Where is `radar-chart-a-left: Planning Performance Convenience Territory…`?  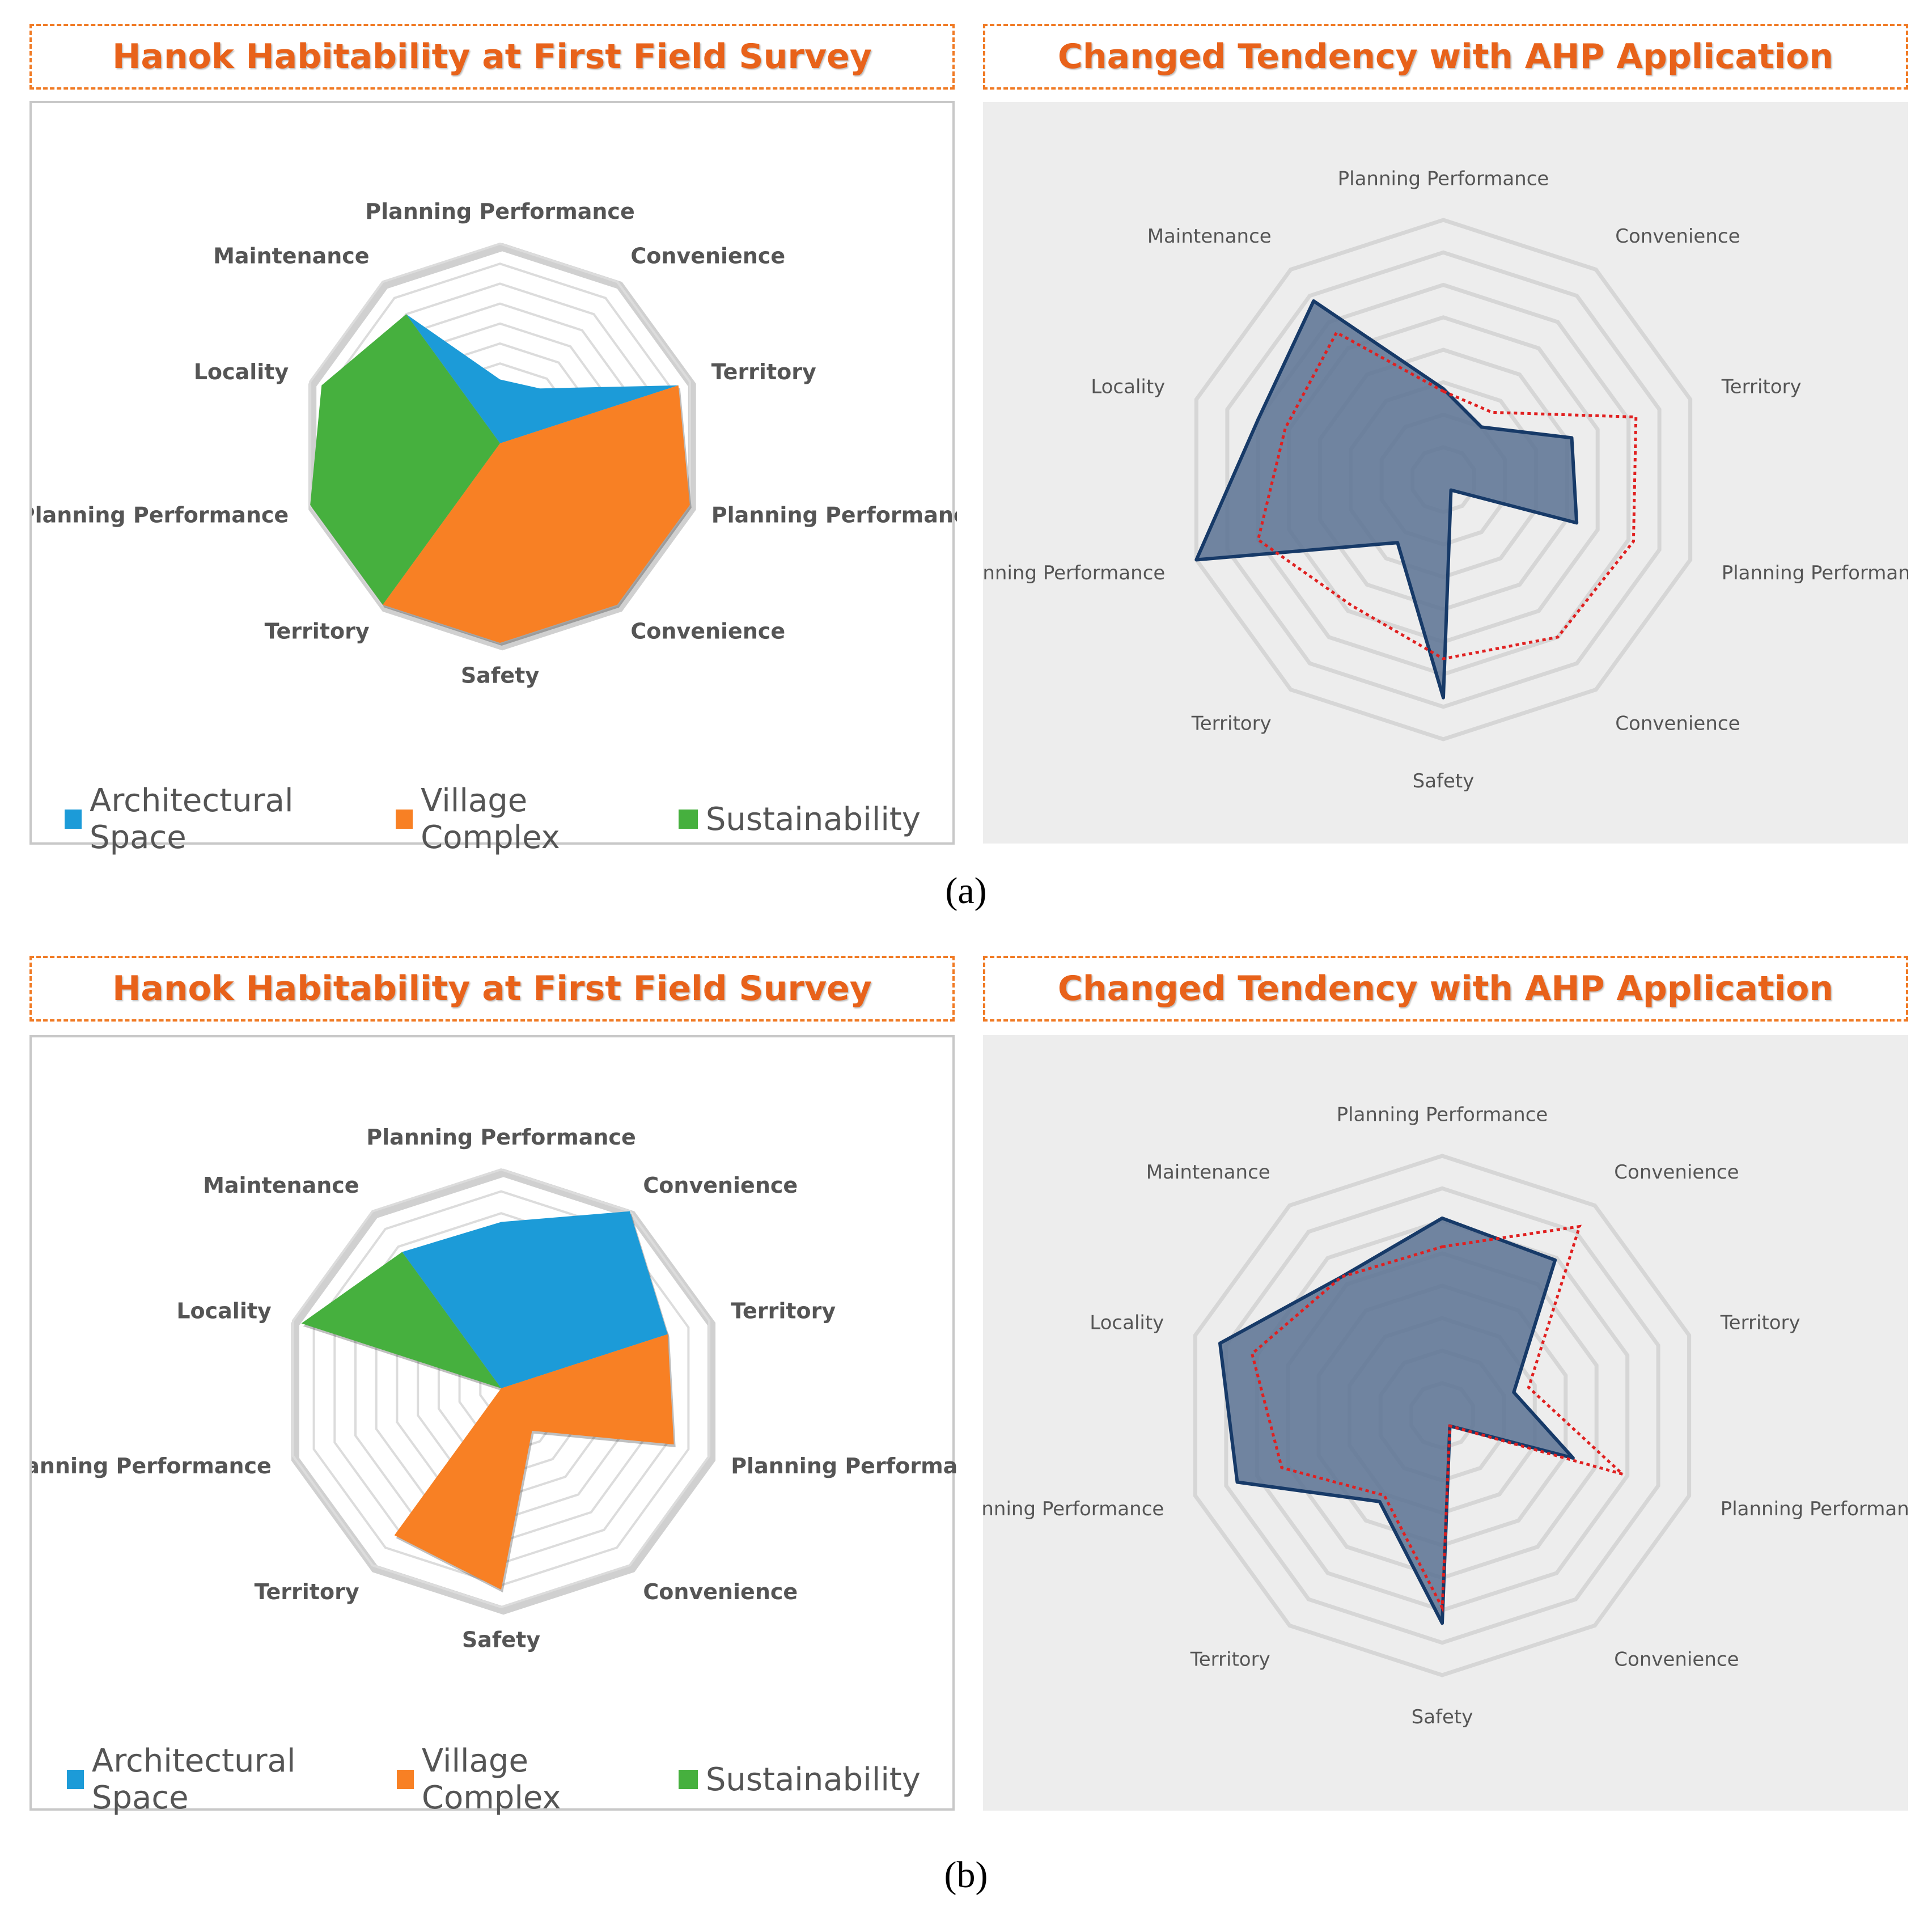
radar-chart-a-left: Planning Performance Convenience Territory… is located at coordinates (495, 443).